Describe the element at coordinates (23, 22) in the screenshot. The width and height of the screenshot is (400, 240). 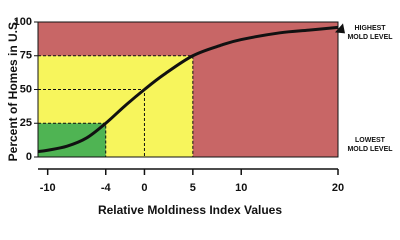
I see `y-tick-label: 100` at that location.